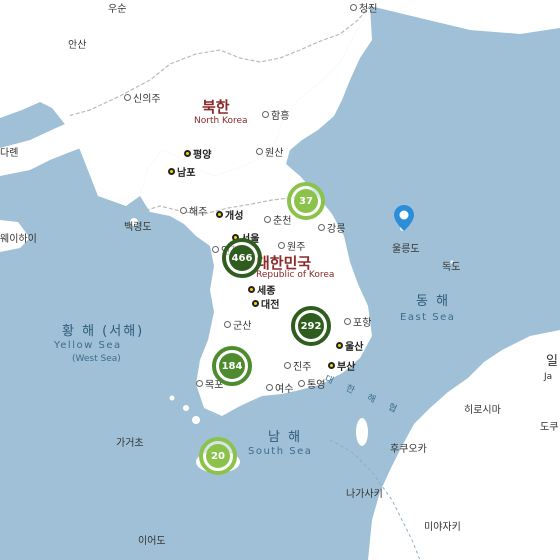  What do you see at coordinates (229, 214) in the screenshot?
I see `city-kaesong: 개성` at bounding box center [229, 214].